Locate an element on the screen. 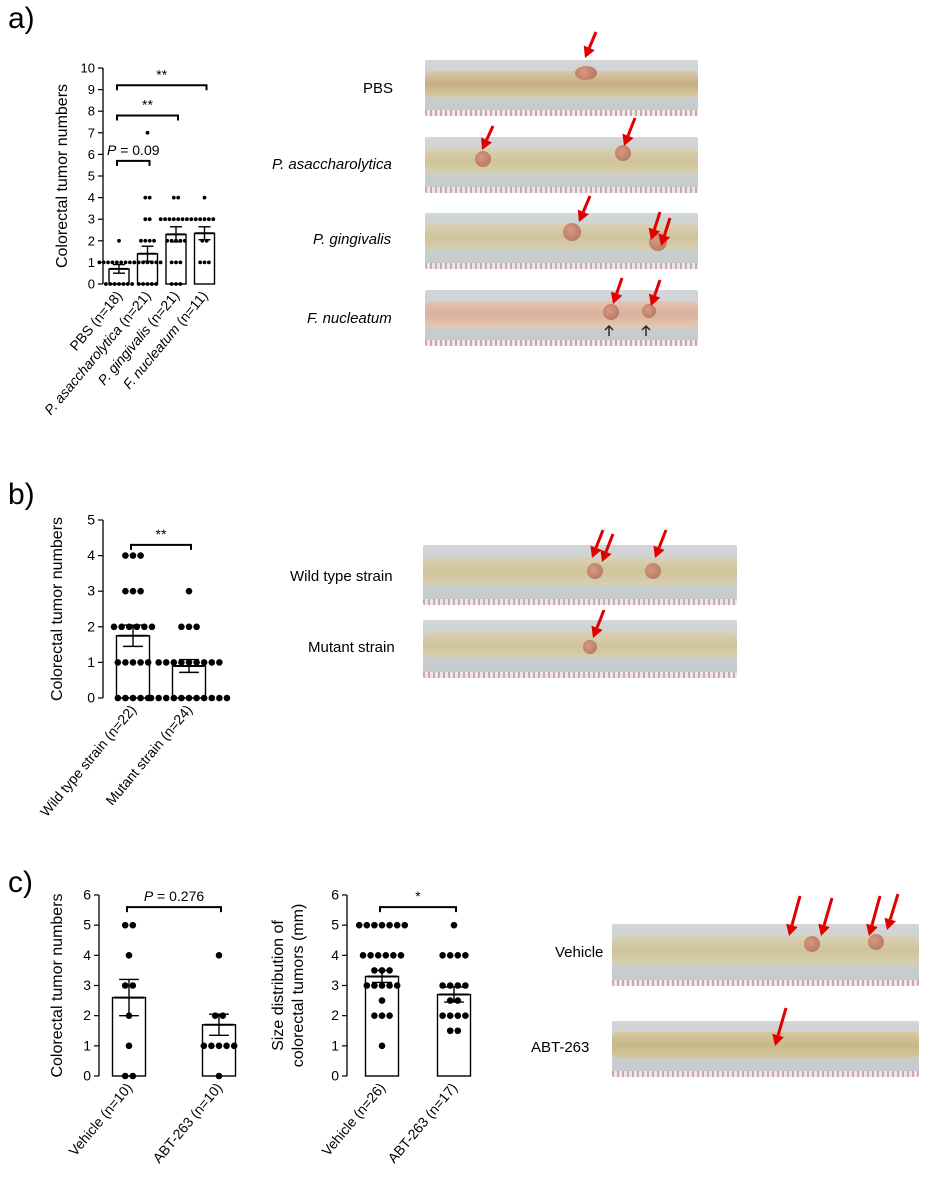 The width and height of the screenshot is (932, 1200). significance-label: P = 0.09 is located at coordinates (133, 150).